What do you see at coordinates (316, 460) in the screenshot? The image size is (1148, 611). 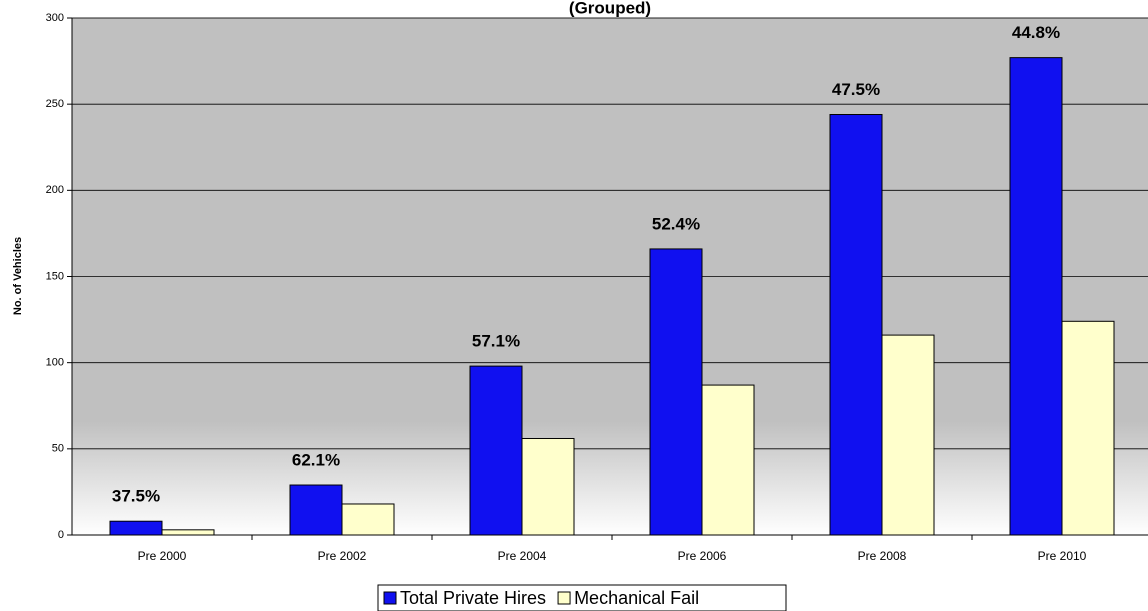 I see `percent-label: 62.1%` at bounding box center [316, 460].